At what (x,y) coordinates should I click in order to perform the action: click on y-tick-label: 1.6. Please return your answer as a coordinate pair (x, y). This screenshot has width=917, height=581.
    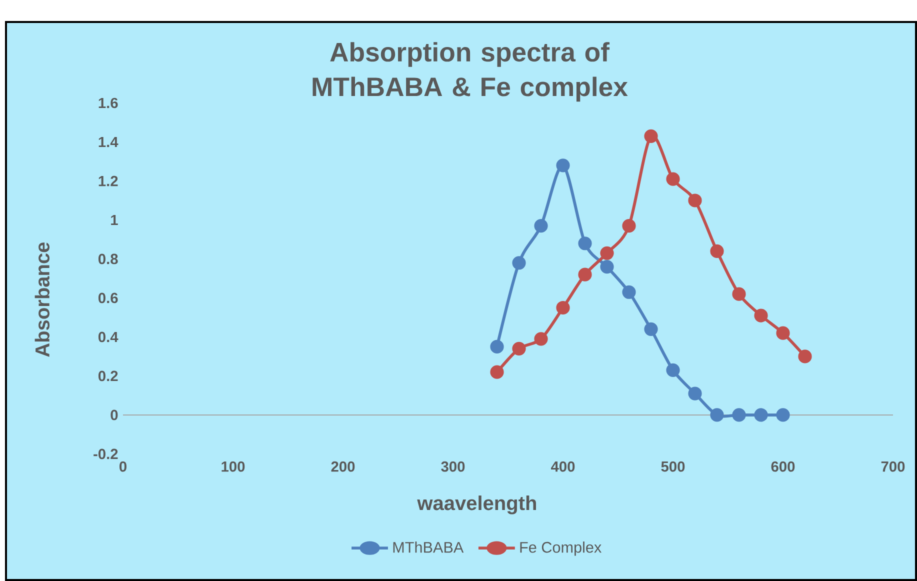
    Looking at the image, I should click on (108, 103).